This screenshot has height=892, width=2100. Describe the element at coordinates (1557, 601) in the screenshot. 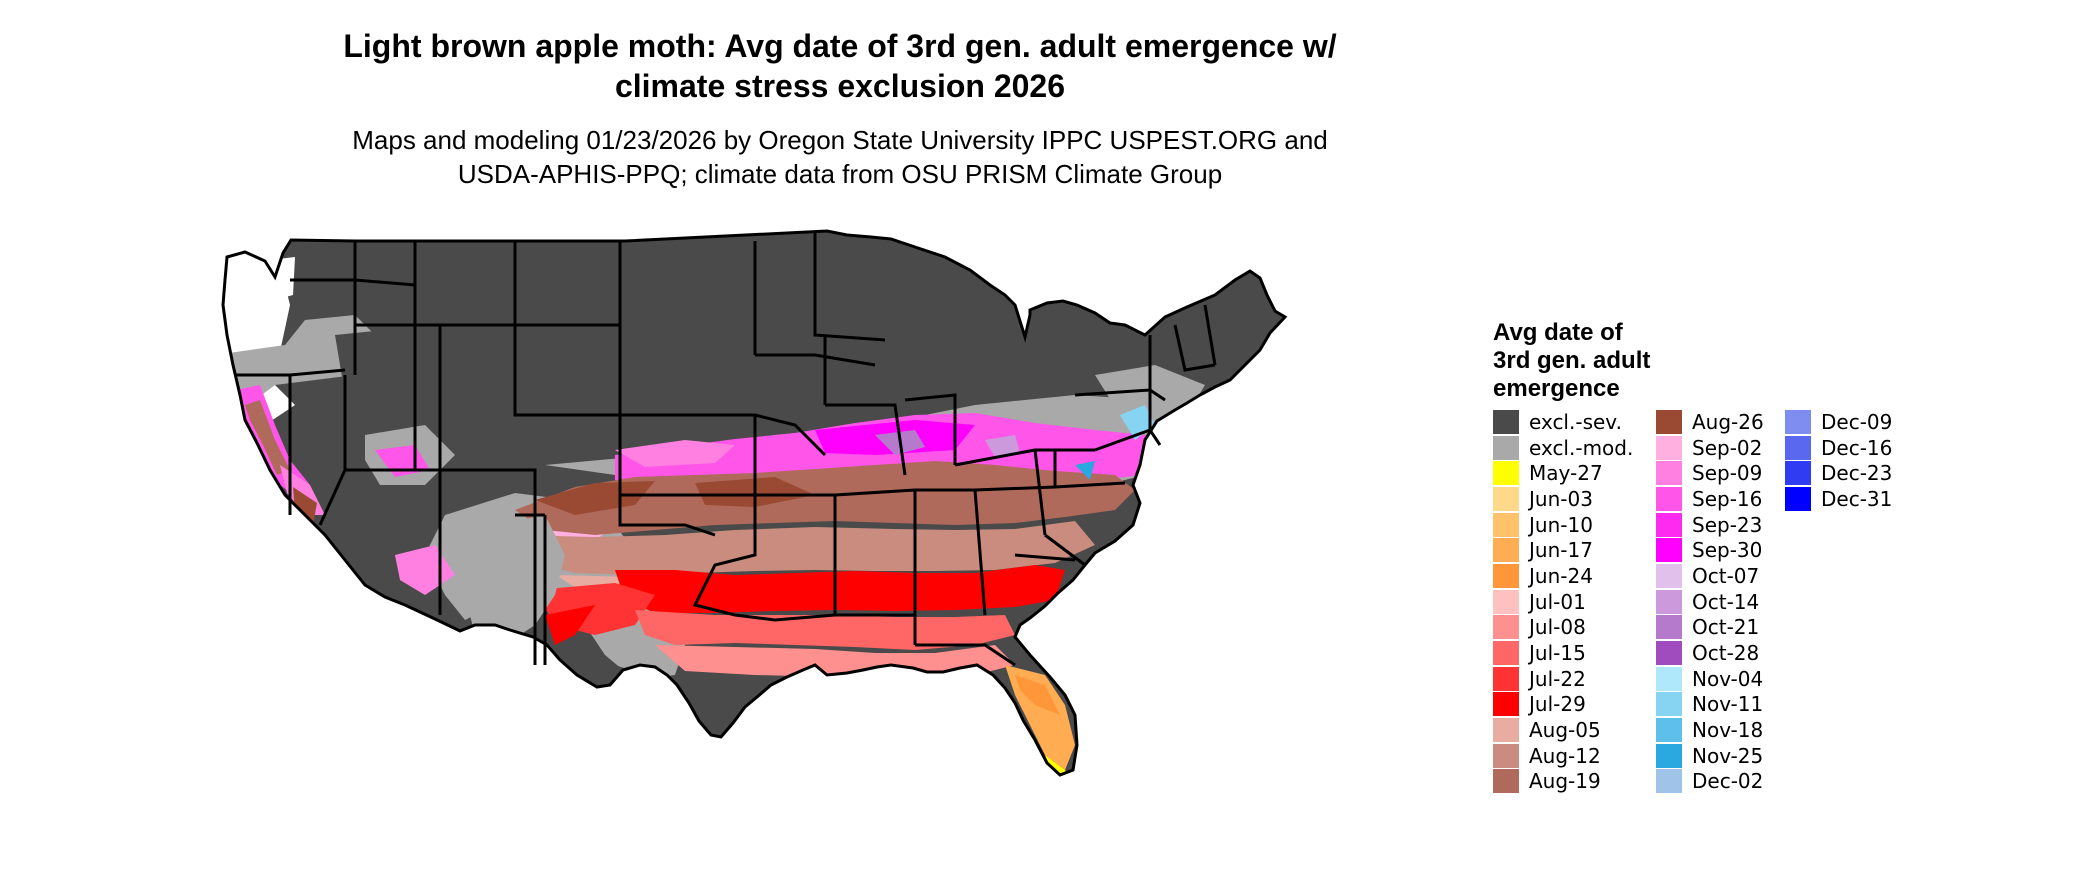

I see `legend-label: Jul-01` at that location.